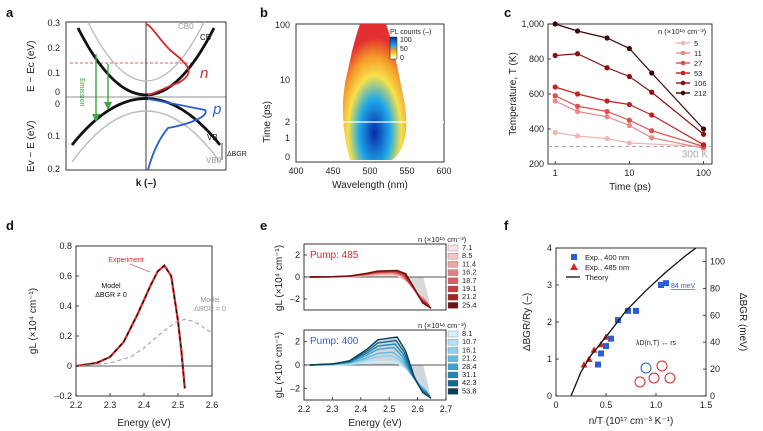 The height and width of the screenshot is (431, 763). What do you see at coordinates (370, 289) in the screenshot?
I see `panel-e-series-line` at bounding box center [370, 289].